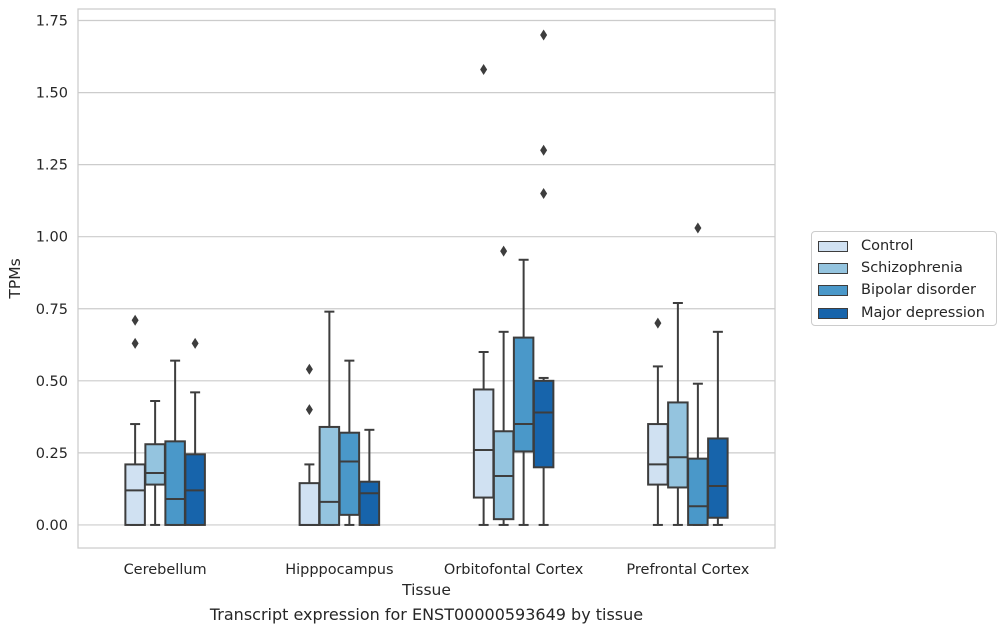 This screenshot has width=1007, height=634. What do you see at coordinates (52, 238) in the screenshot?
I see `y-tick-label: 1.00` at bounding box center [52, 238].